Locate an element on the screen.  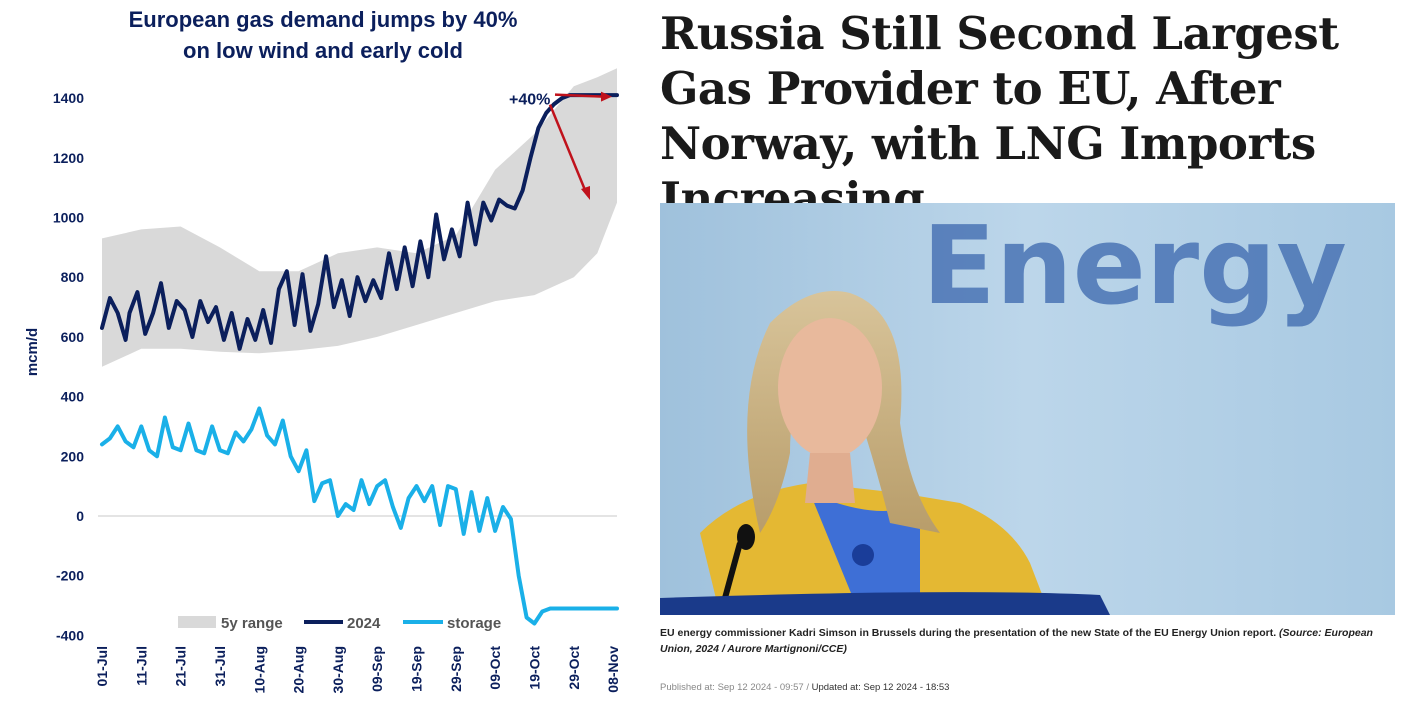
podium is located at coordinates (885, 603).